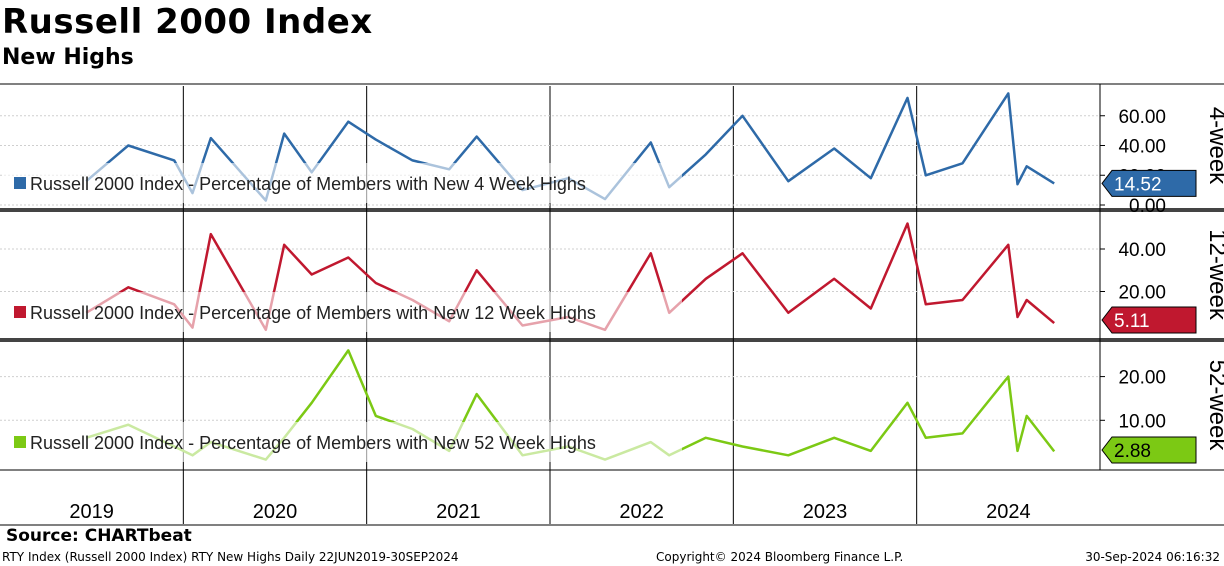 This screenshot has width=1224, height=566. I want to click on chart-subtitle: New Highs, so click(68, 57).